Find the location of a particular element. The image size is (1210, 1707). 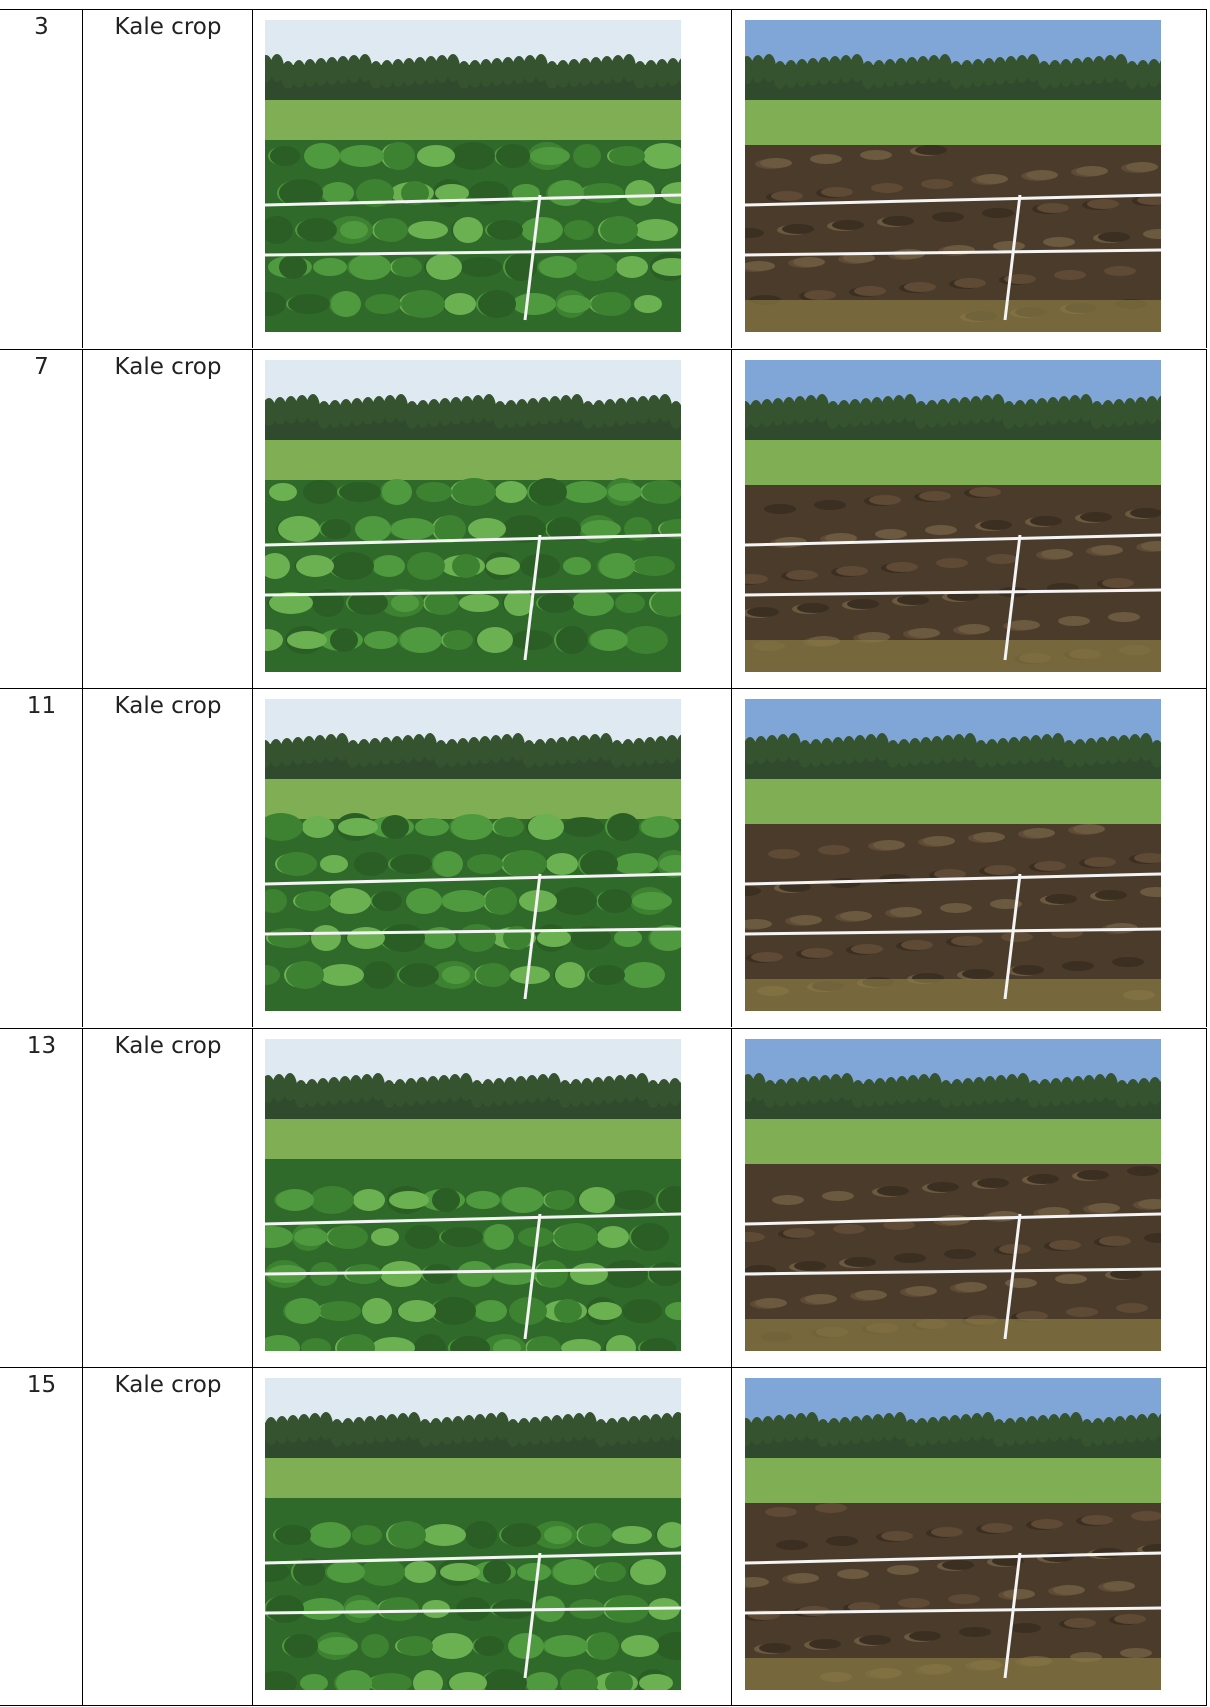

row-number: 3 is located at coordinates (41, 27).